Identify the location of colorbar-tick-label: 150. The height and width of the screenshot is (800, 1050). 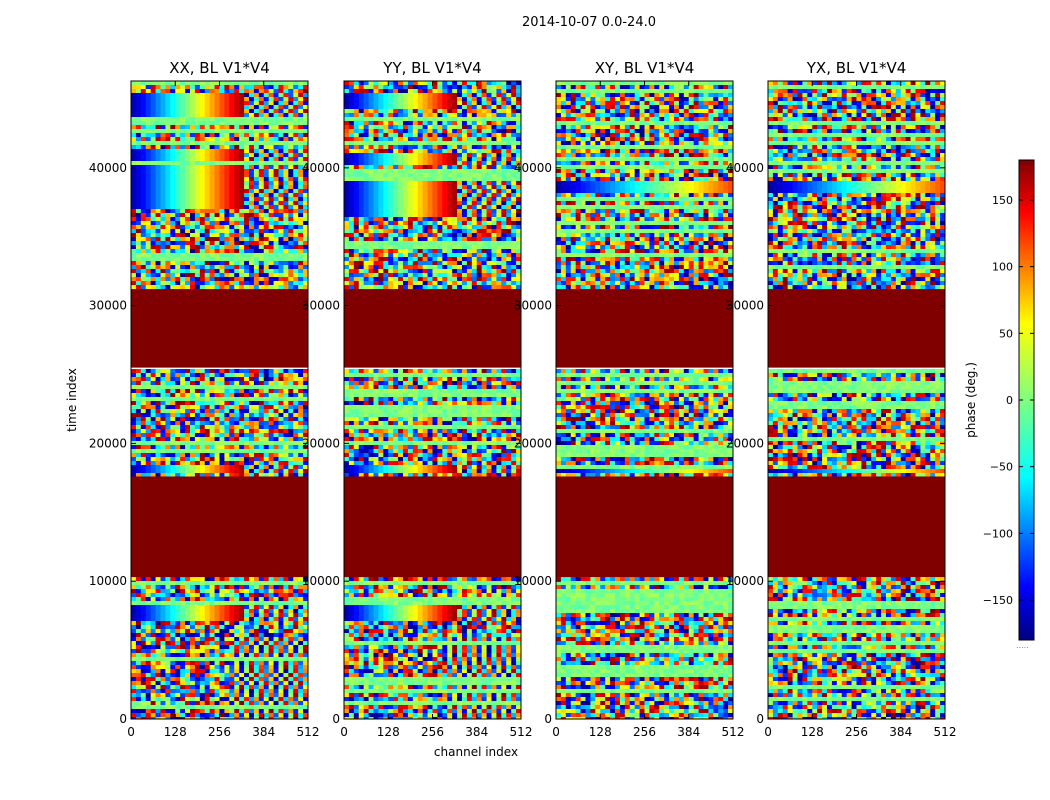
(1002, 200).